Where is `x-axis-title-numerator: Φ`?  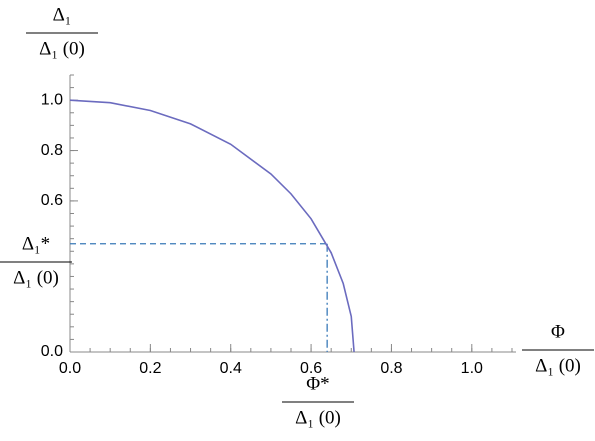
x-axis-title-numerator: Φ is located at coordinates (558, 331).